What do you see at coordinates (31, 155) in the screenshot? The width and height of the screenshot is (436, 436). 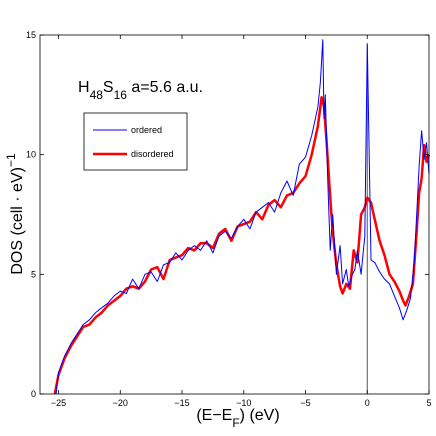 I see `y-tick-label: 10` at bounding box center [31, 155].